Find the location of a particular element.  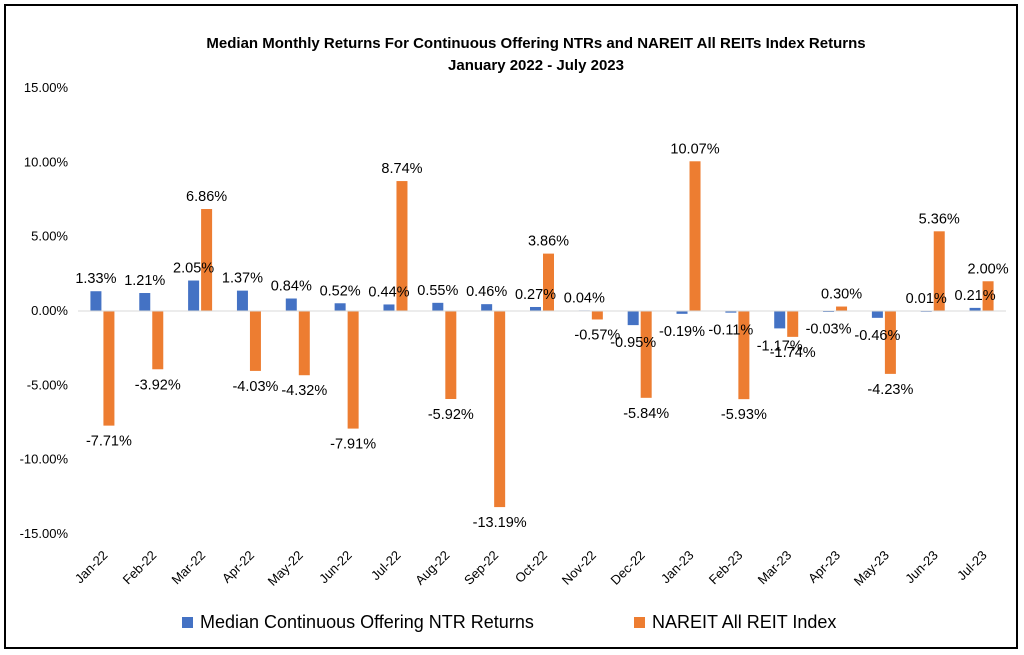

ntr-data-label: 0.27% is located at coordinates (535, 295).